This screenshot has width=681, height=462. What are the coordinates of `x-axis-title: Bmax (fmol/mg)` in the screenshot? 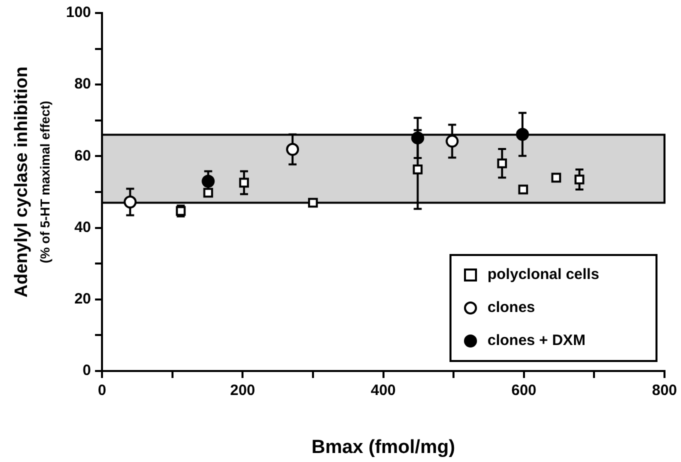 It's located at (383, 447).